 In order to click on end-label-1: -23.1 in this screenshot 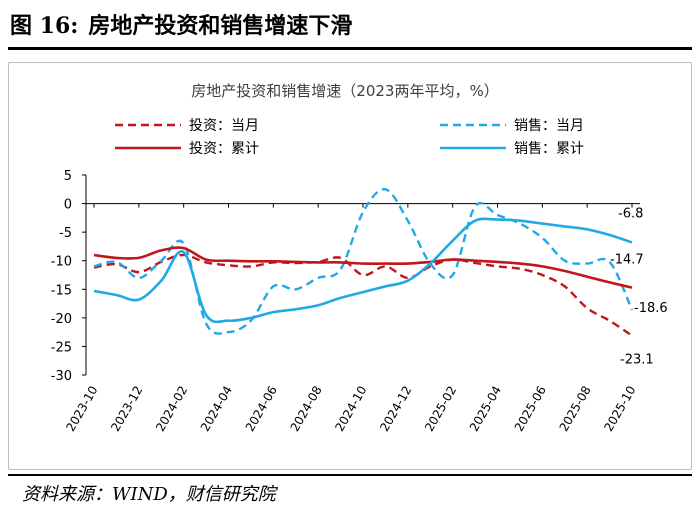, I will do `click(637, 360)`.